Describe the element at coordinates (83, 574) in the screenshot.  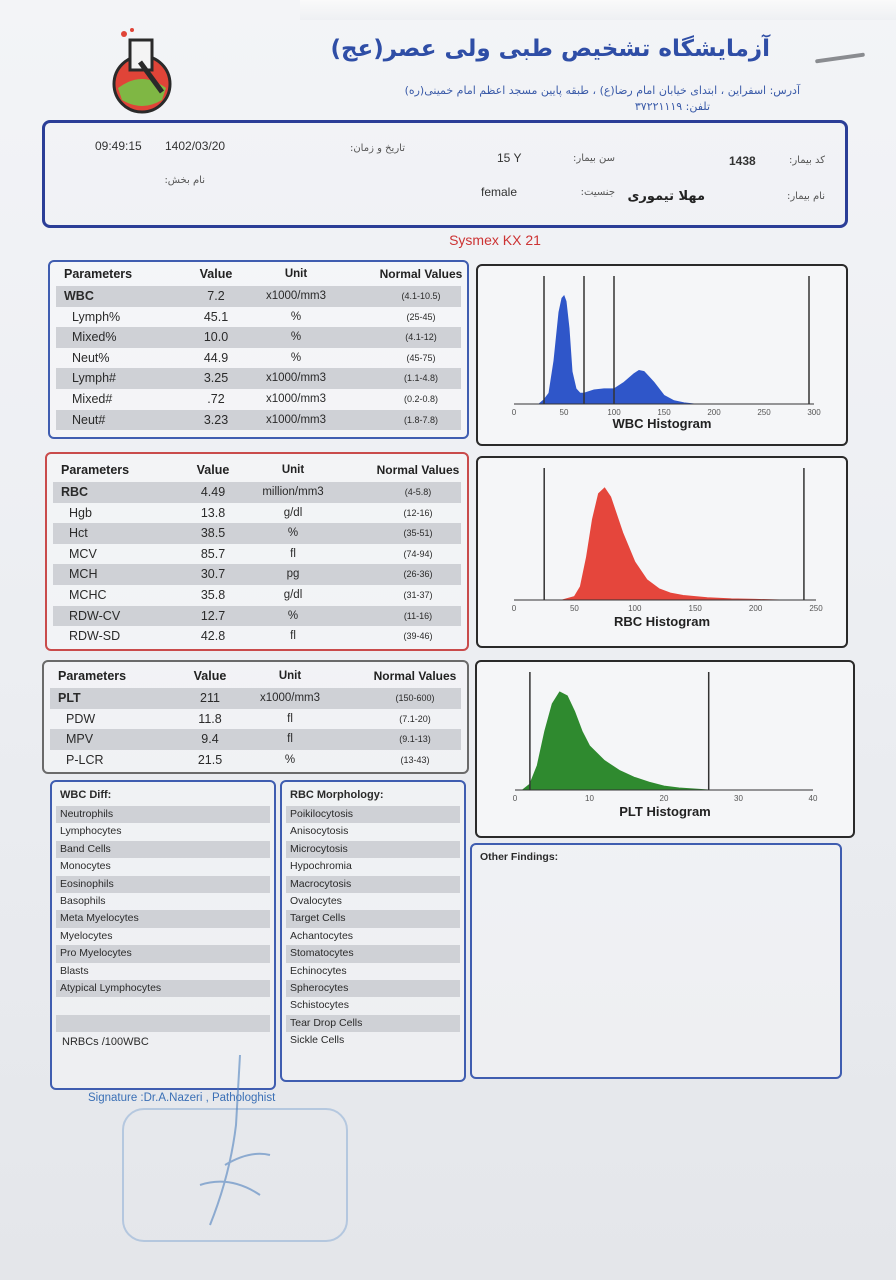
I see `param-name: MCH` at that location.